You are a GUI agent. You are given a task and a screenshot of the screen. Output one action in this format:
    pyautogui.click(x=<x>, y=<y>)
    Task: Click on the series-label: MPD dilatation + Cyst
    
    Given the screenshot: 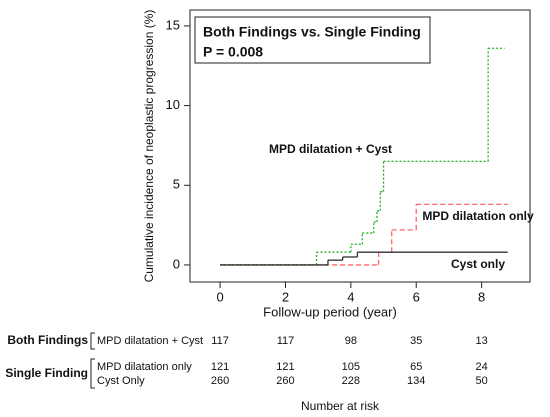 What is the action you would take?
    pyautogui.click(x=330, y=149)
    